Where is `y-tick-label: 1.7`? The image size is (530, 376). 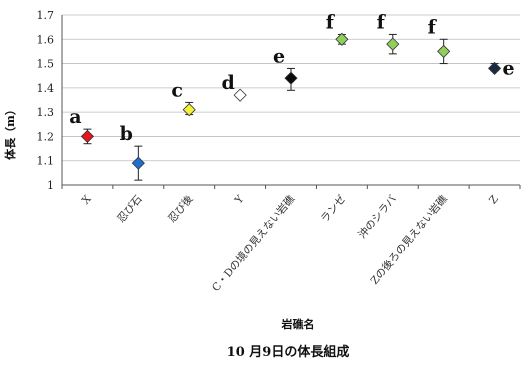 y-tick-label: 1.7 is located at coordinates (46, 15).